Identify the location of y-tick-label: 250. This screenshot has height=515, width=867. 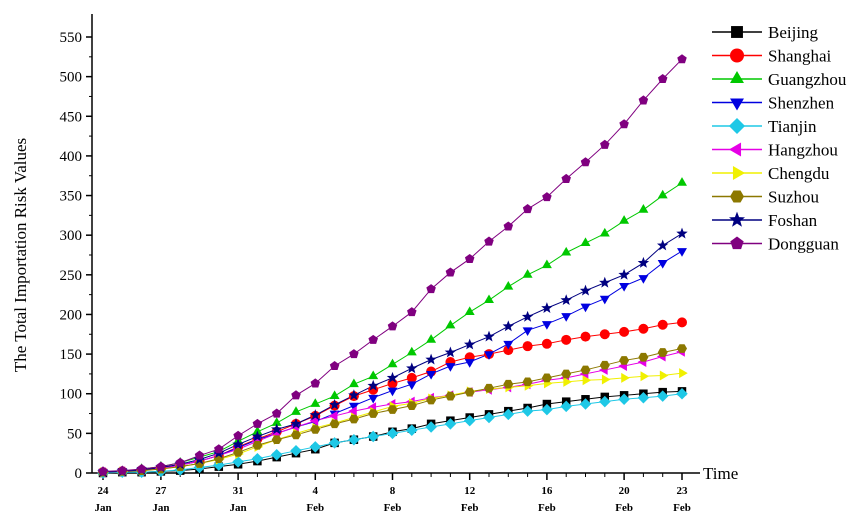
(71, 276).